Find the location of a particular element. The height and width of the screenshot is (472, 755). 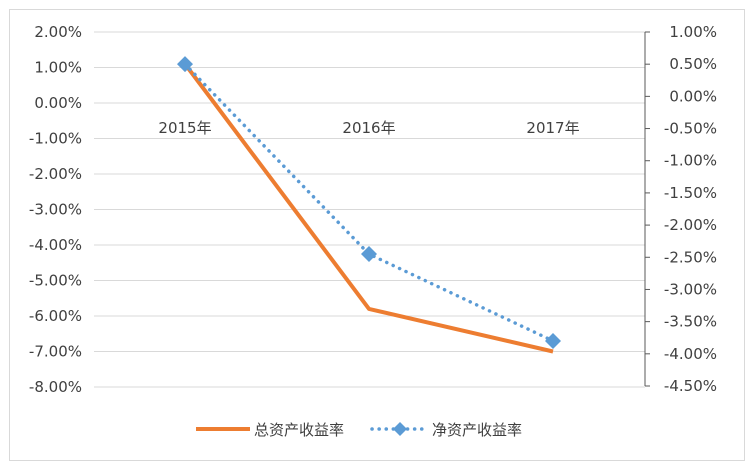

right-tick-label: -2.00% is located at coordinates (690, 225).